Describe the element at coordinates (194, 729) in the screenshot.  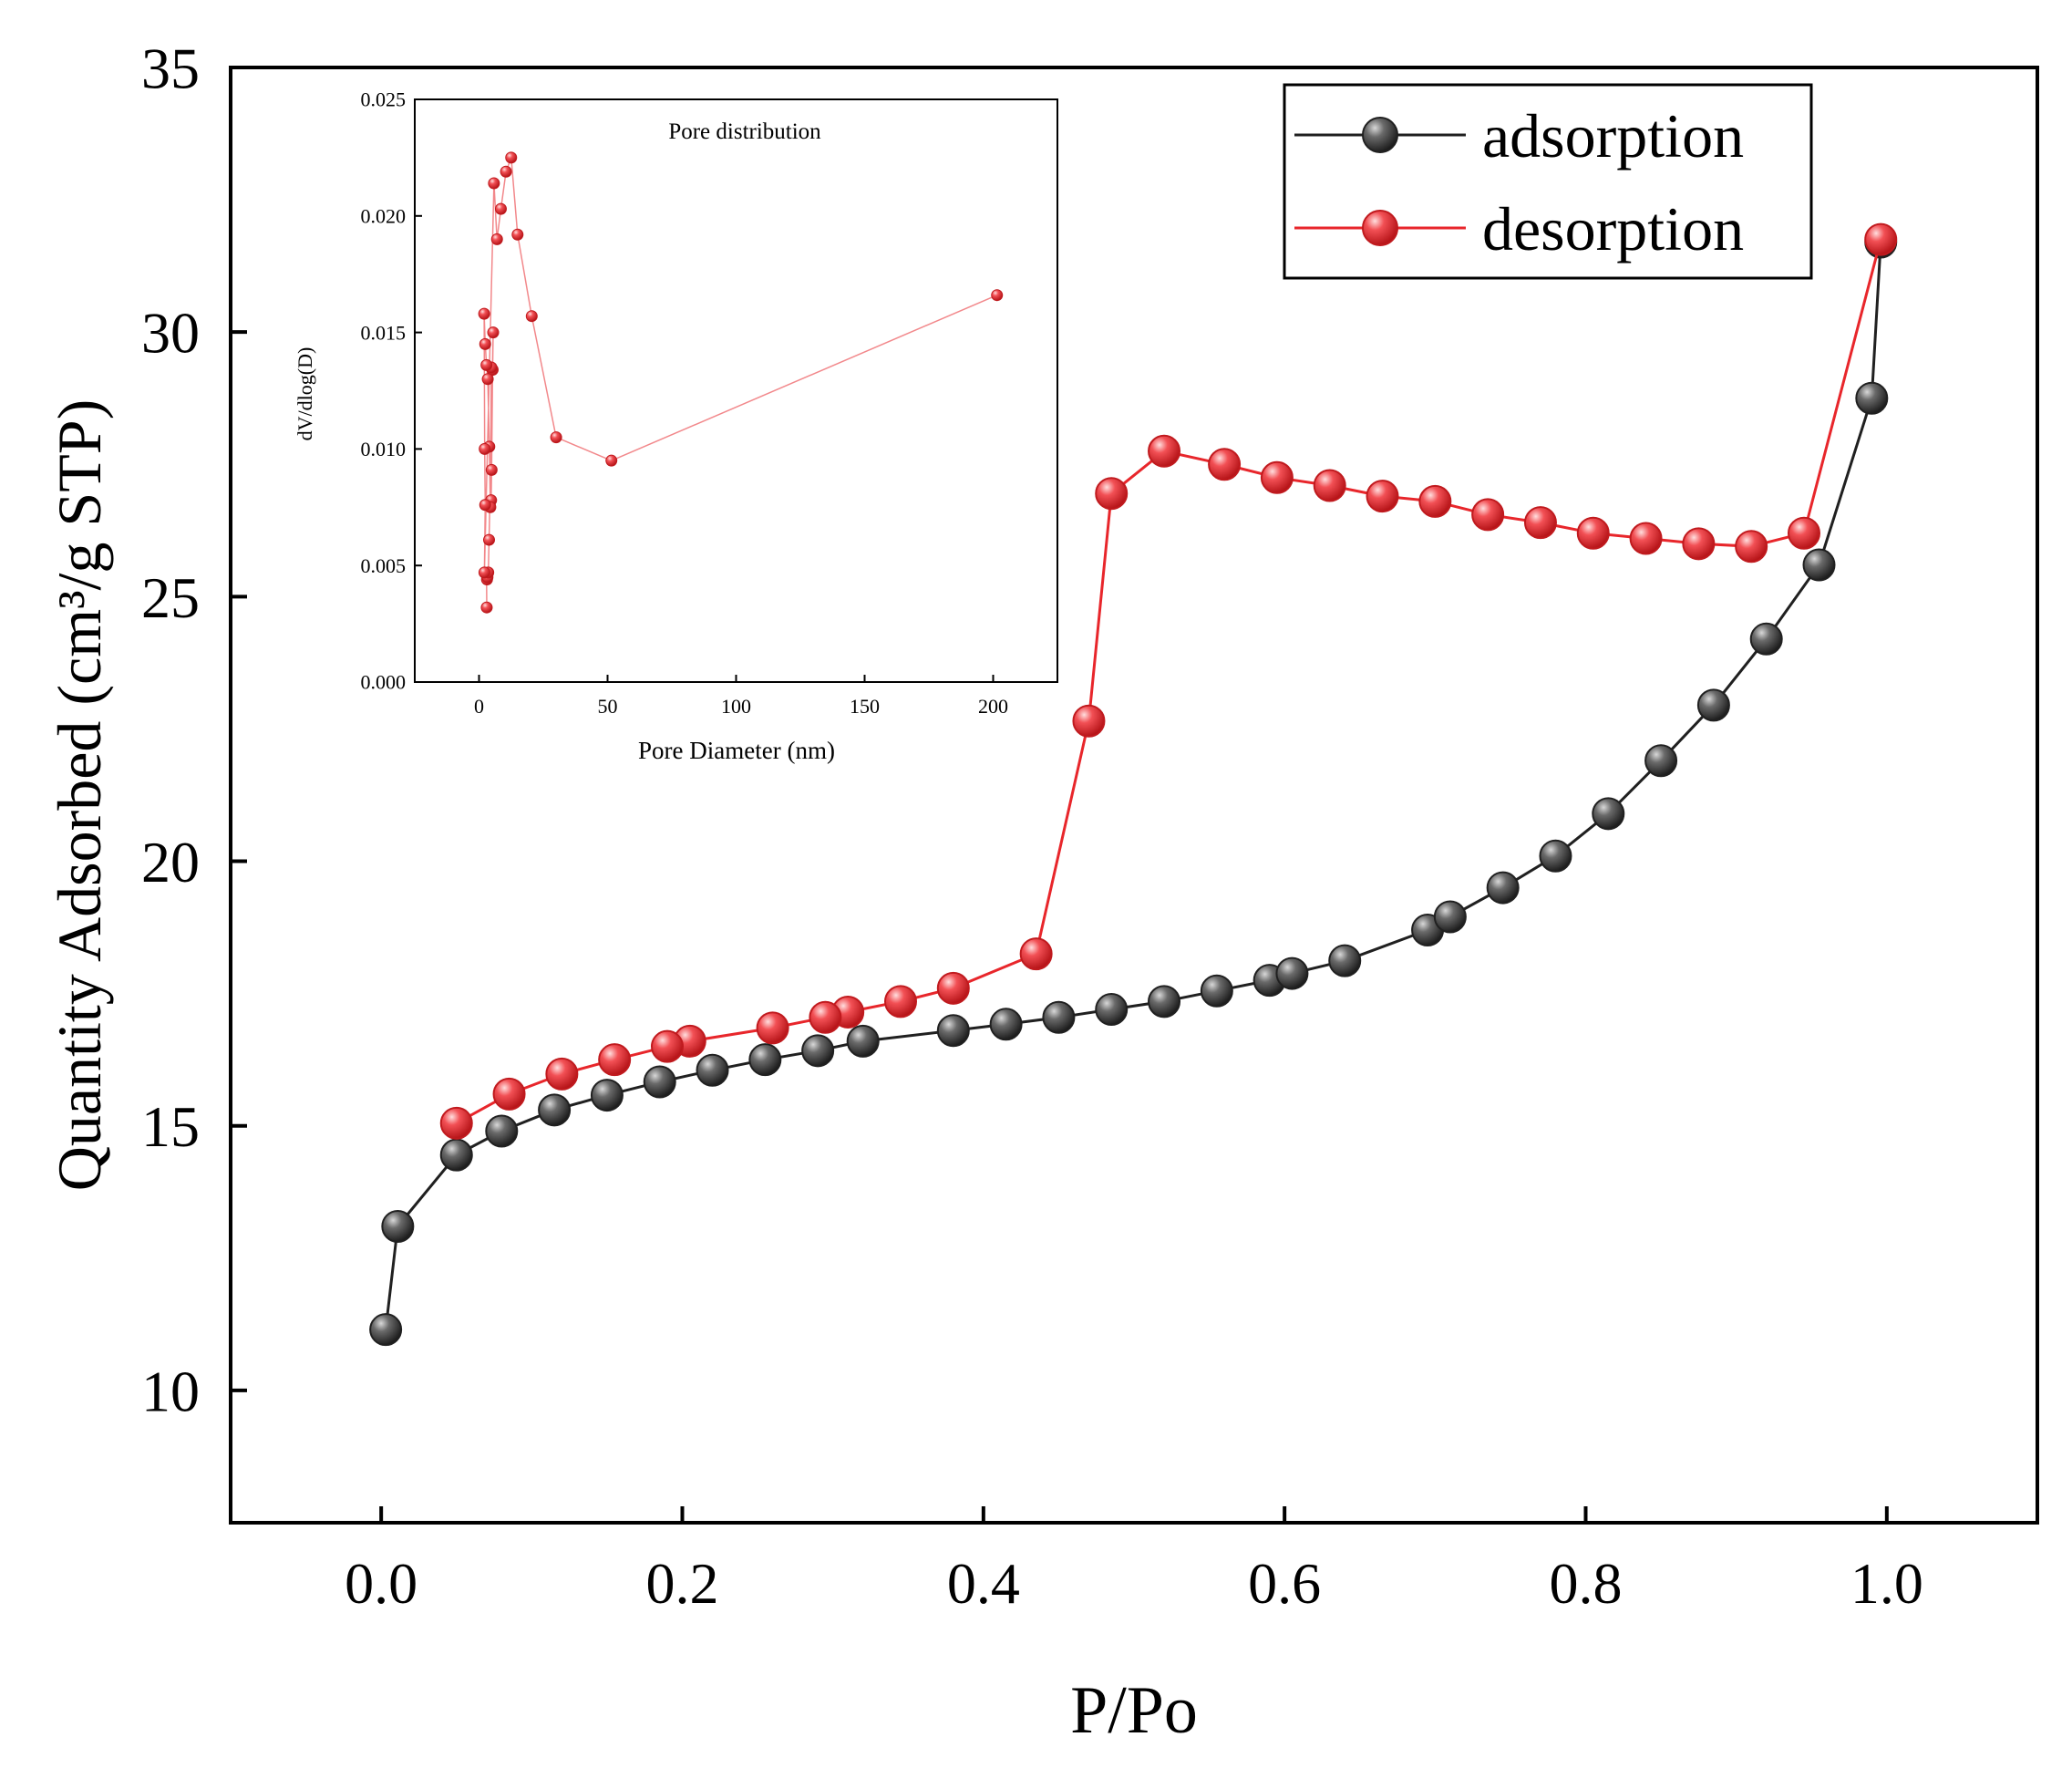
I see `main-y-axis: 10 15 20 25 30 35` at that location.